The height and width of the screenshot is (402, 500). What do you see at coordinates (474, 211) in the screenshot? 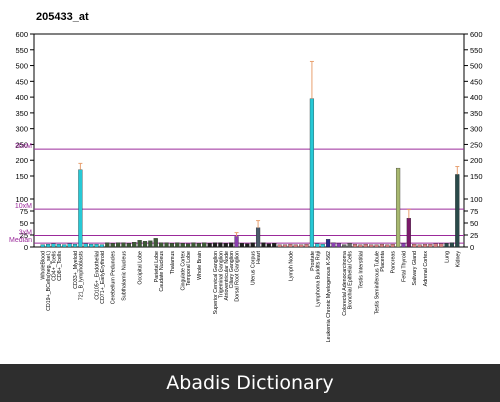
I see `y-tick-label-right: 75` at bounding box center [474, 211].